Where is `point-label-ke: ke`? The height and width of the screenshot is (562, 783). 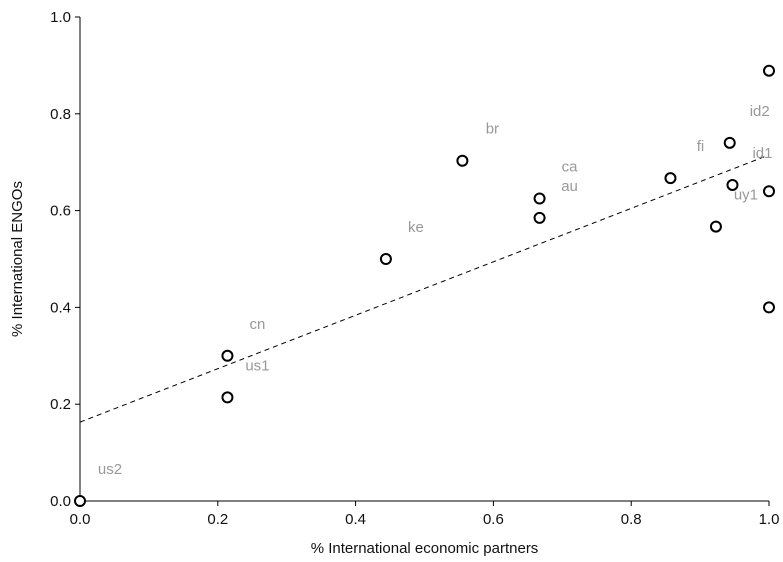
point-label-ke: ke is located at coordinates (416, 227).